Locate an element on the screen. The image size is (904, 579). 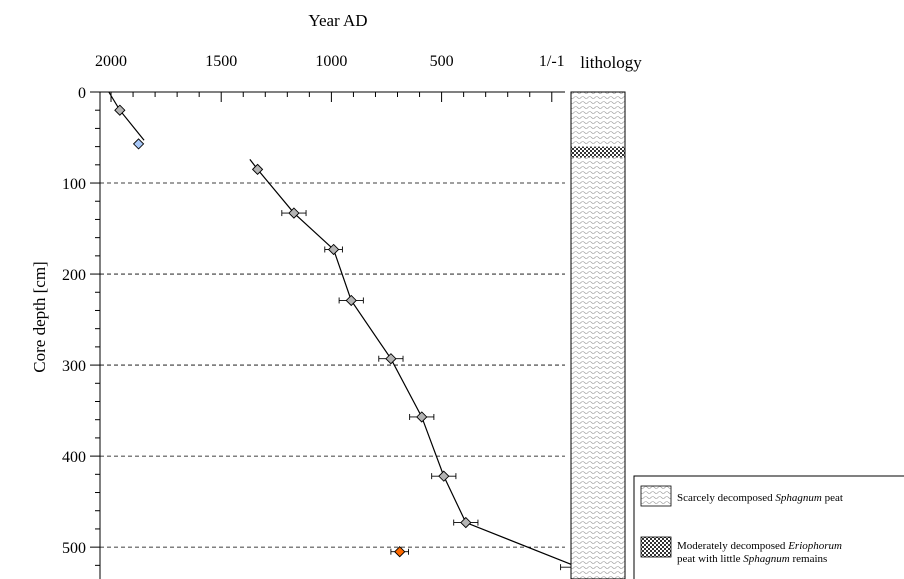
legend-label-2: Moderately decomposed Eriophorum is located at coordinates (759, 546).